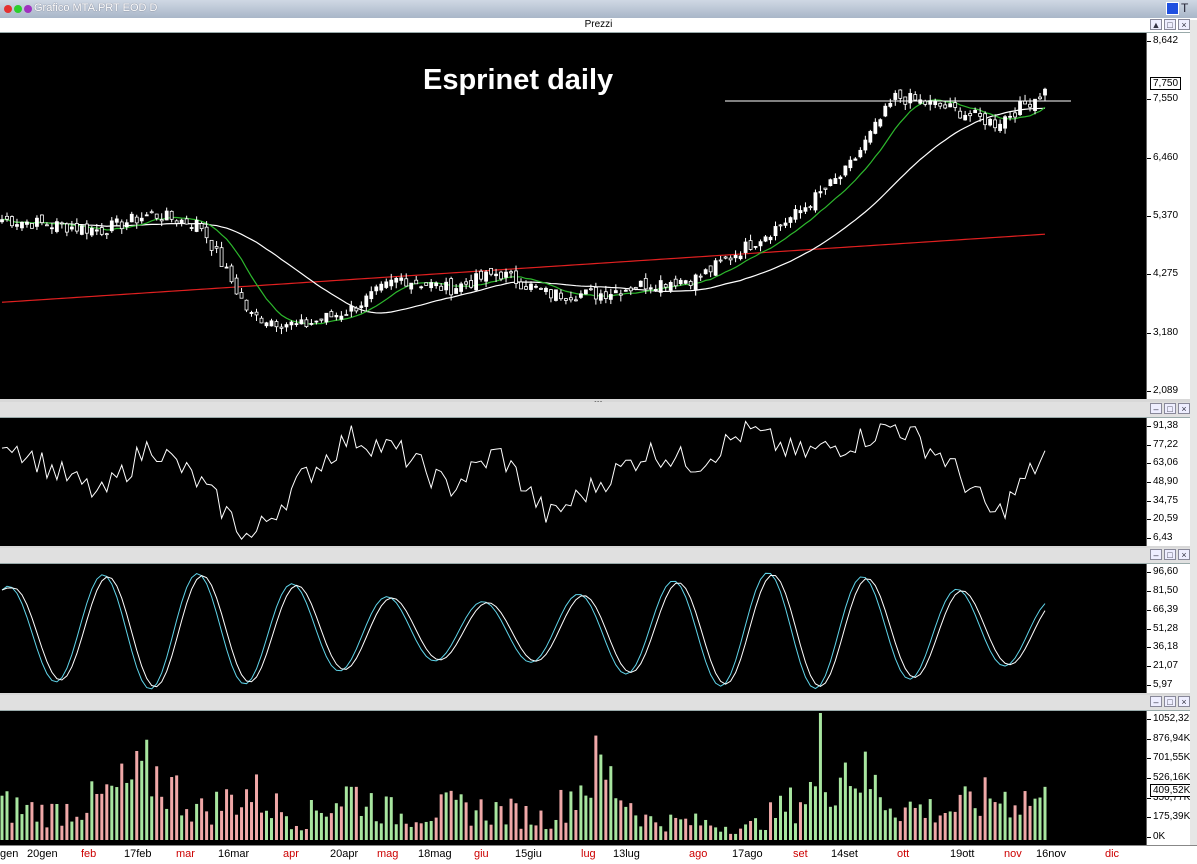 This screenshot has height=864, width=1197. What do you see at coordinates (1172, 790) in the screenshot?
I see `last-volume-tag: 409,52K` at bounding box center [1172, 790].